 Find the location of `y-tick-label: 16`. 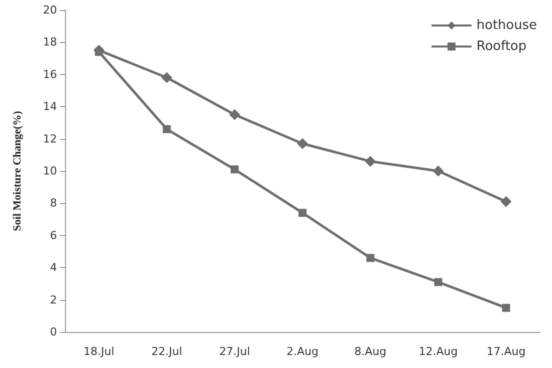

y-tick-label: 16 is located at coordinates (50, 74).